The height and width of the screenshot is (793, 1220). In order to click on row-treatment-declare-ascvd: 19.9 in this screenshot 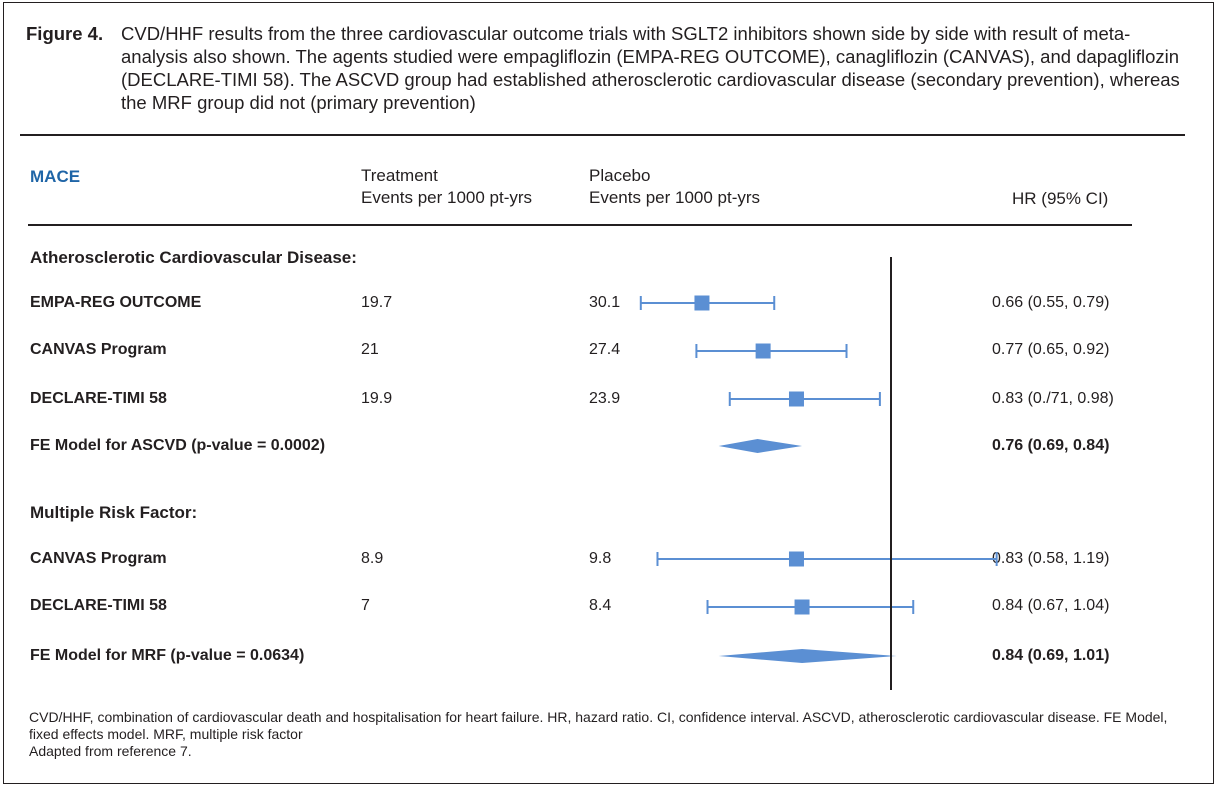, I will do `click(377, 398)`.